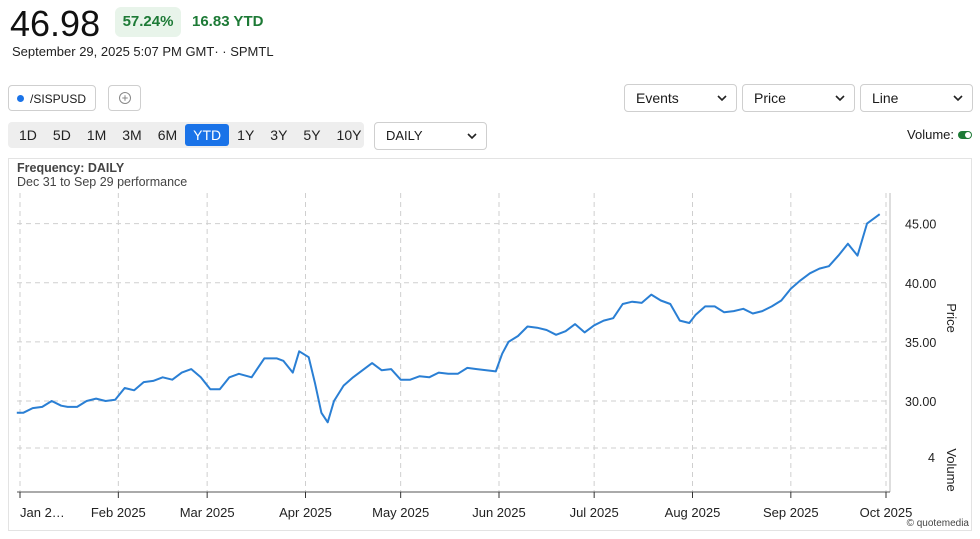 Image resolution: width=980 pixels, height=539 pixels. I want to click on chart-title: Frequency: DAILY, so click(71, 168).